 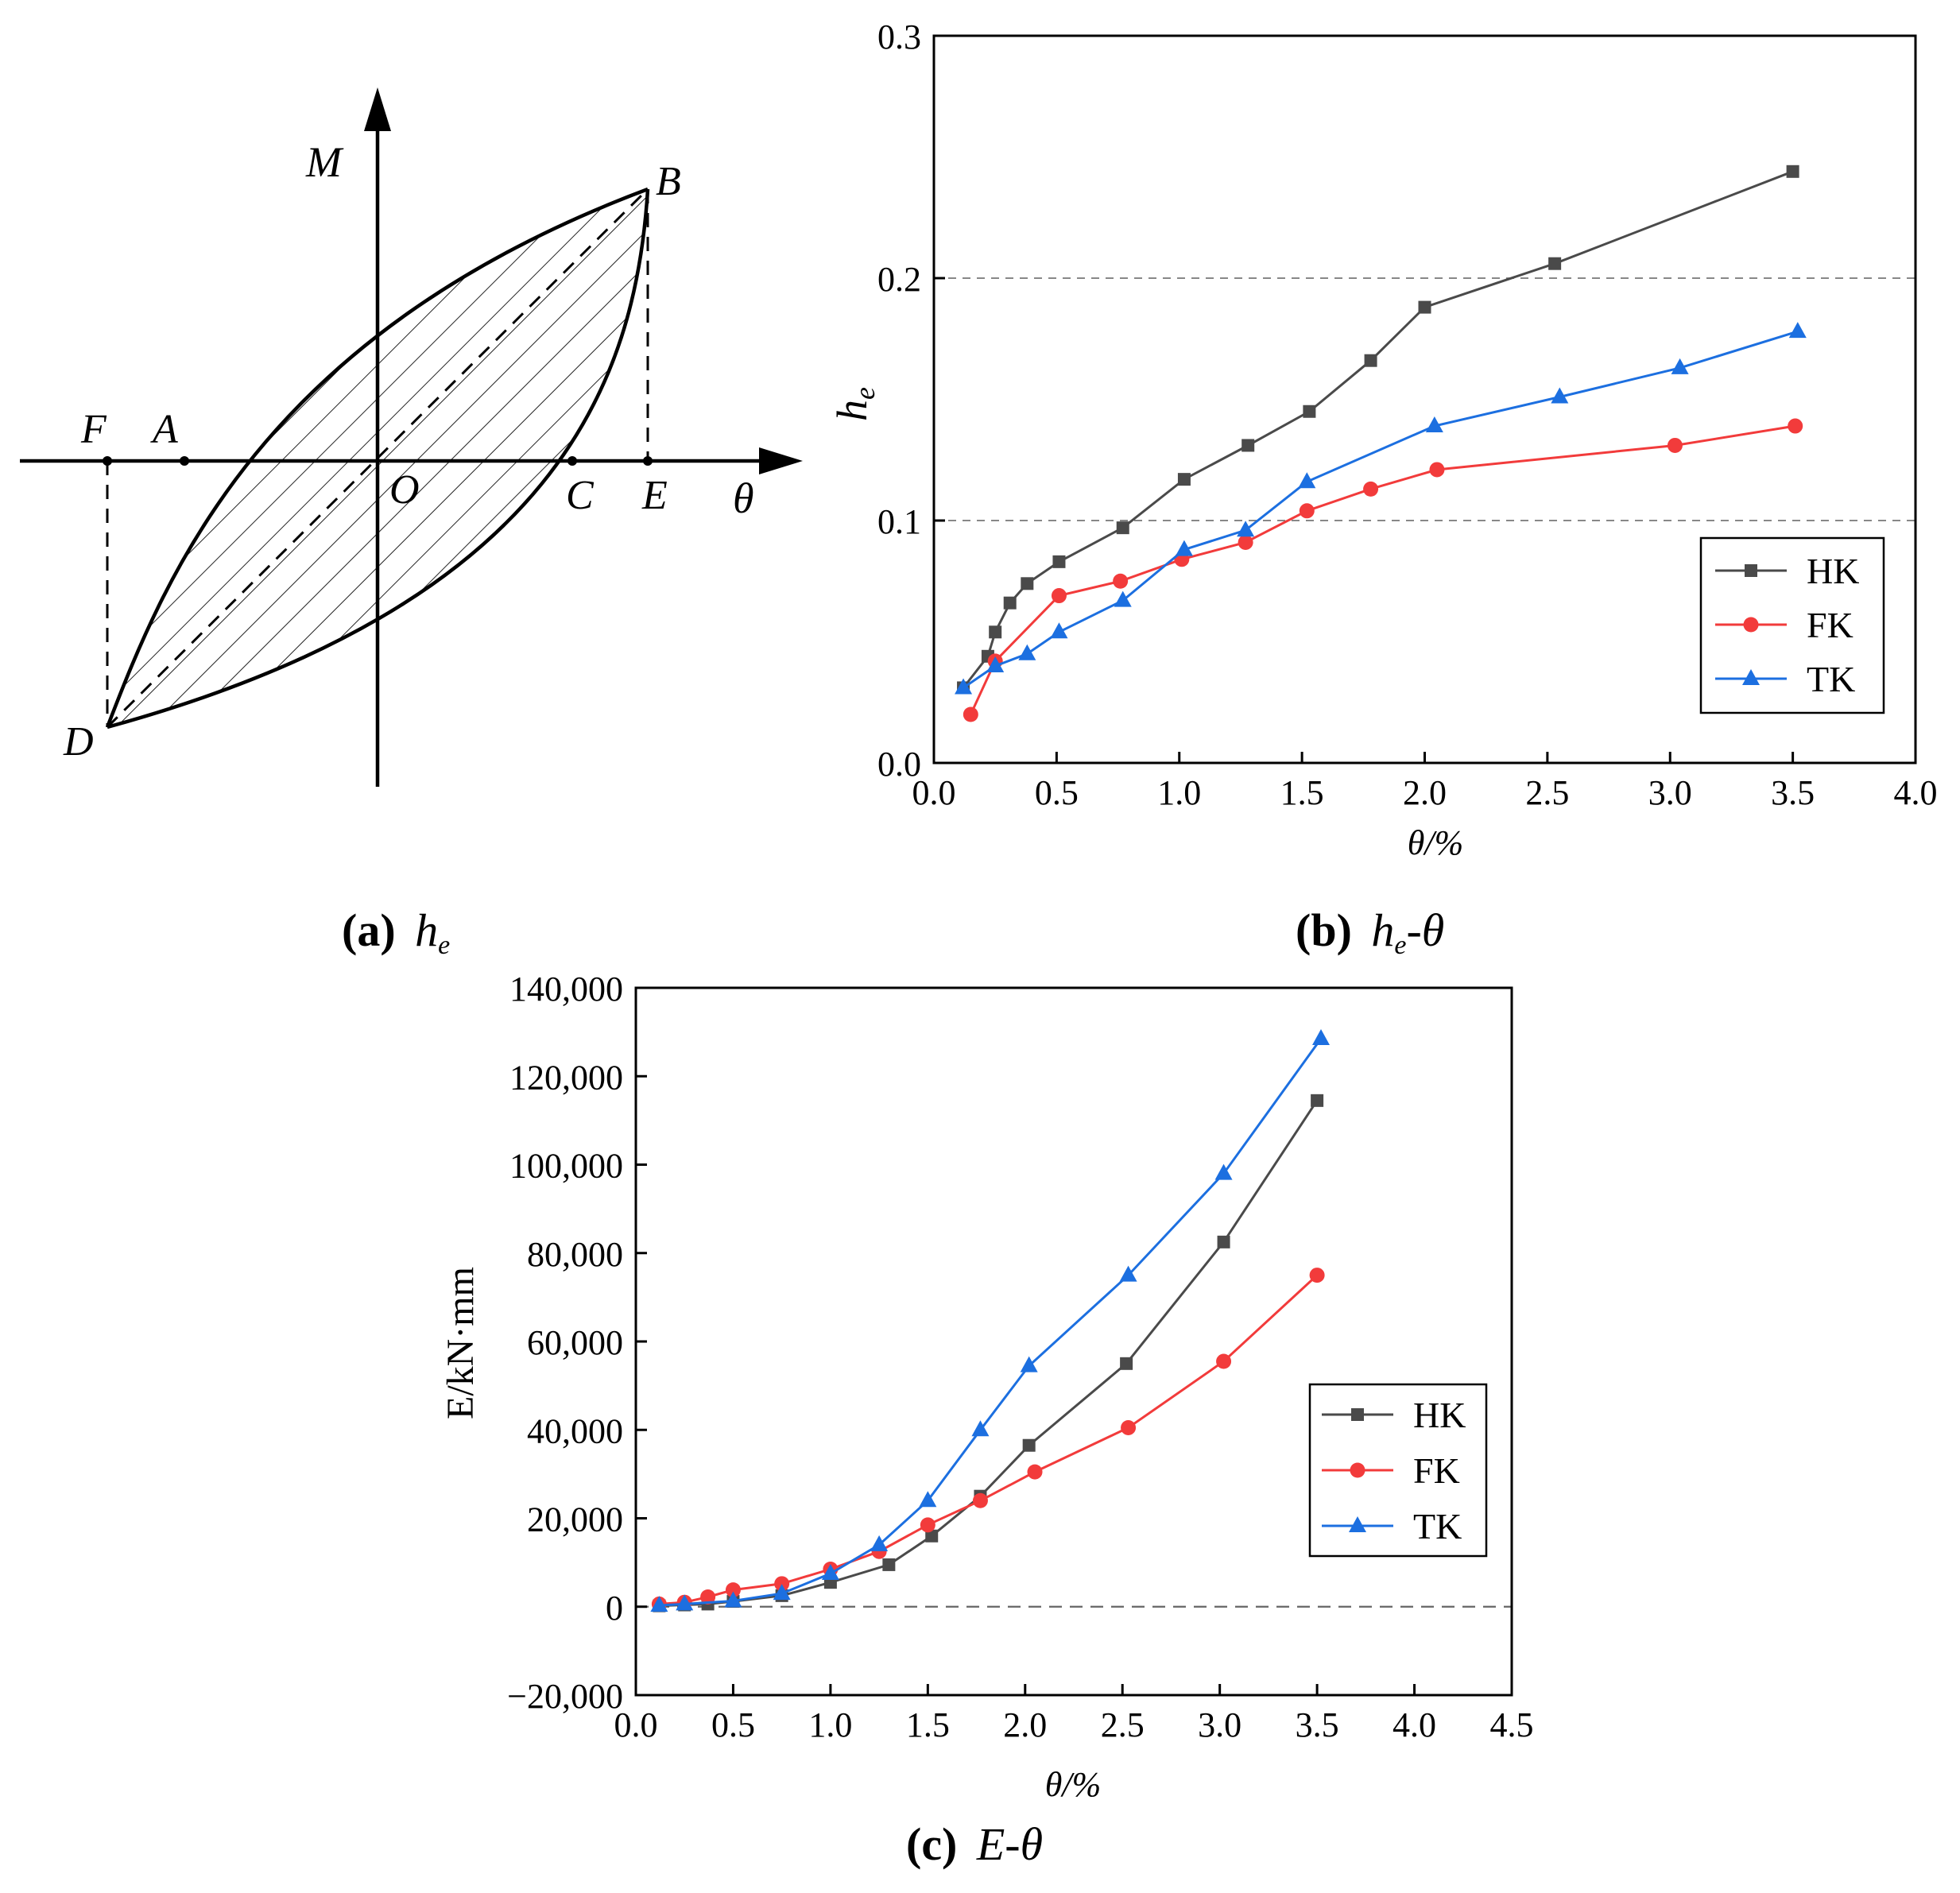 What do you see at coordinates (79, 742) in the screenshot?
I see `point-label-D: D` at bounding box center [79, 742].